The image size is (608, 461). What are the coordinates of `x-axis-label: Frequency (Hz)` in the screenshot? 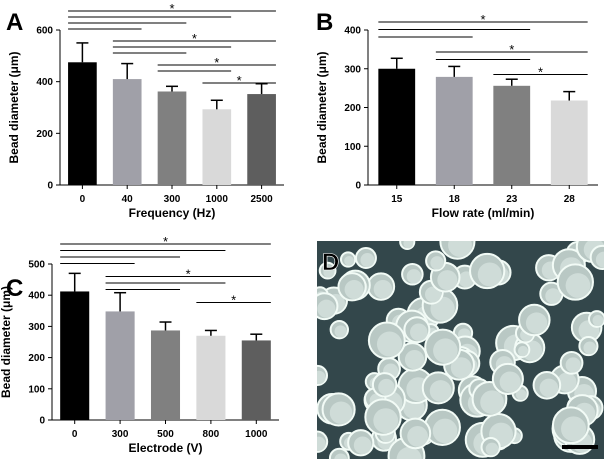 It's located at (172, 213).